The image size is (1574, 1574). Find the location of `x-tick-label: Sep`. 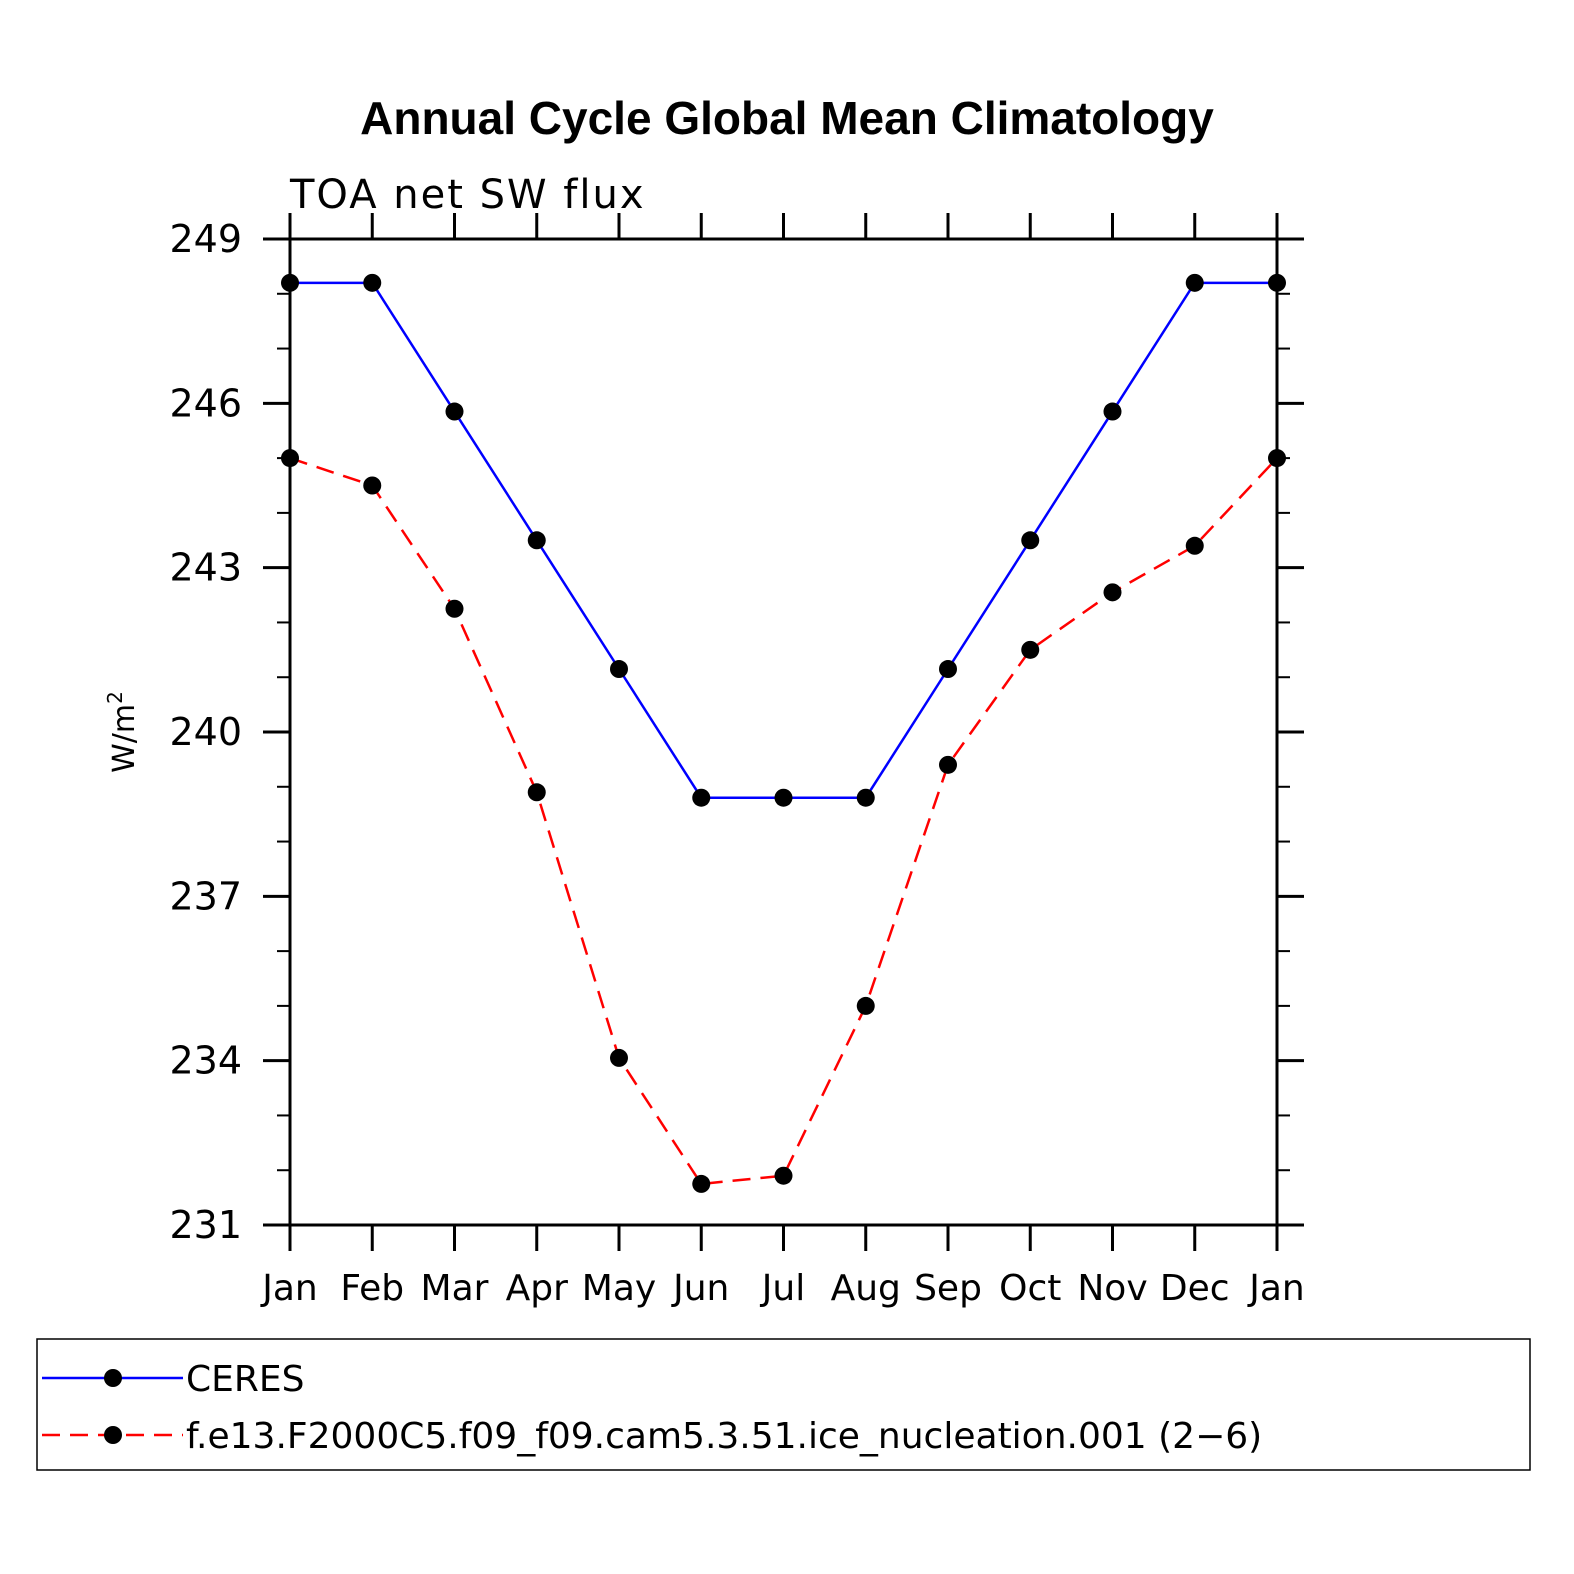

x-tick-label: Sep is located at coordinates (948, 1288).